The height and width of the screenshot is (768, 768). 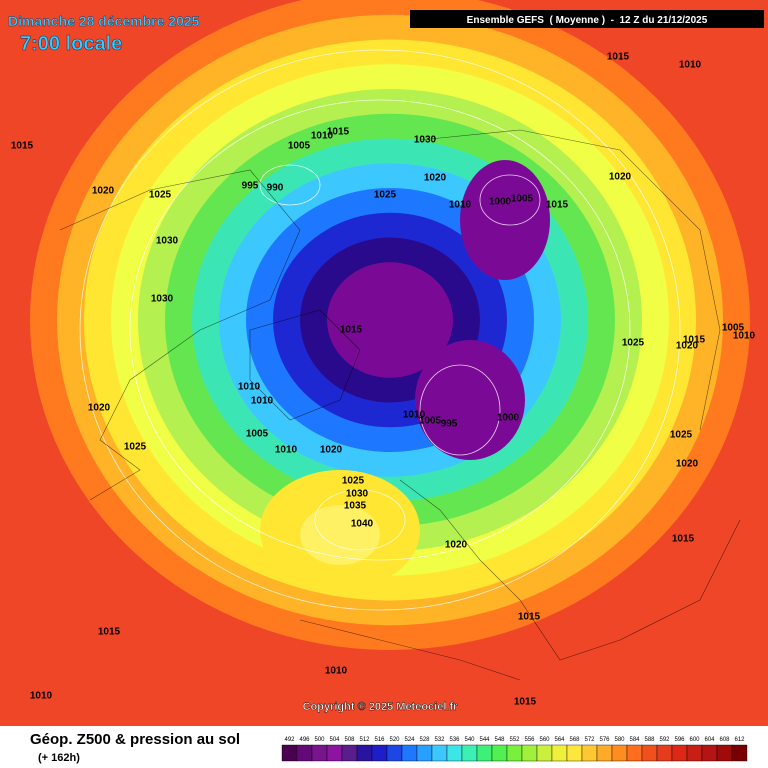 What do you see at coordinates (469, 740) in the screenshot?
I see `scale-label: 540` at bounding box center [469, 740].